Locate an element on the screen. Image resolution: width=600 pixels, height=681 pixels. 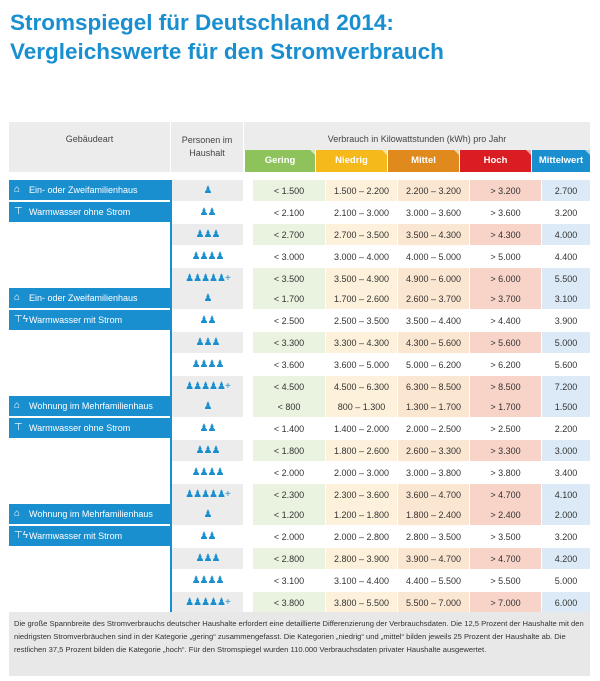
value-mittel: 1.300 – 1.700 is located at coordinates (433, 406).